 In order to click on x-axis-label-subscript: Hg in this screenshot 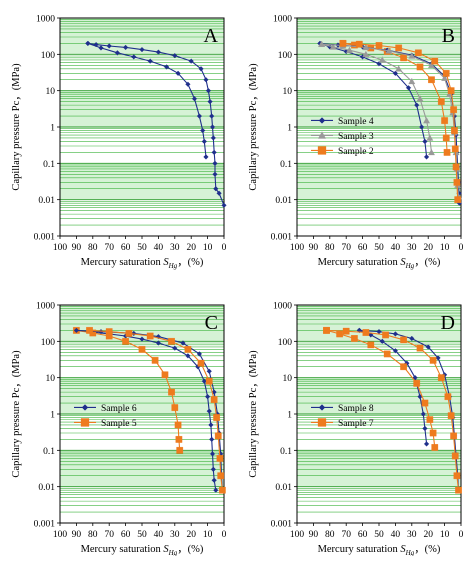, I will do `click(410, 552)`.